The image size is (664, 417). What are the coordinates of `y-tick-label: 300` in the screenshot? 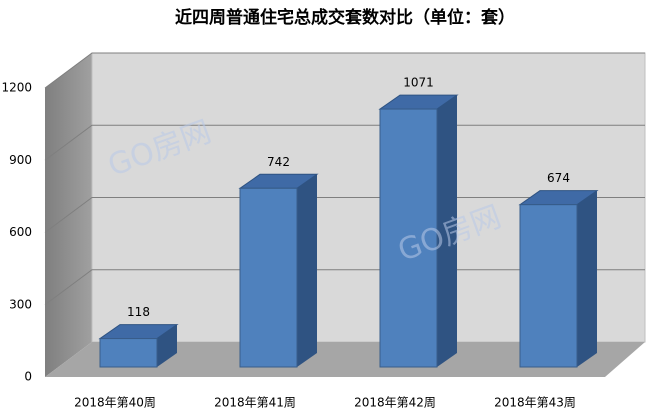 It's located at (20, 304).